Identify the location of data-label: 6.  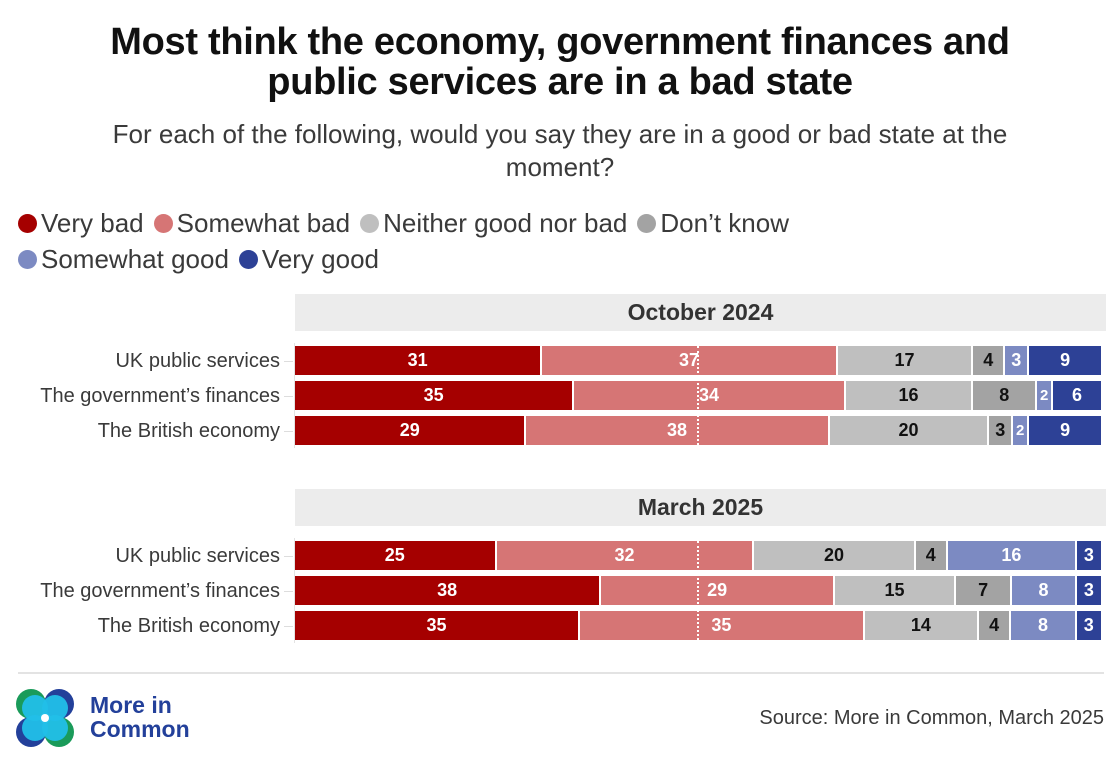
(1077, 395).